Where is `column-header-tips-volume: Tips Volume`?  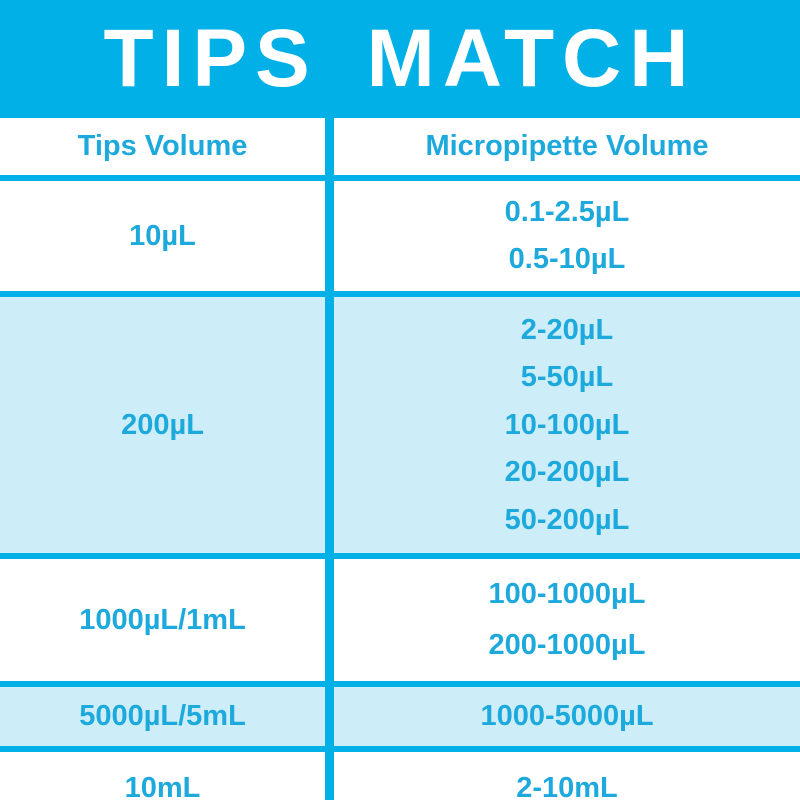 column-header-tips-volume: Tips Volume is located at coordinates (162, 146).